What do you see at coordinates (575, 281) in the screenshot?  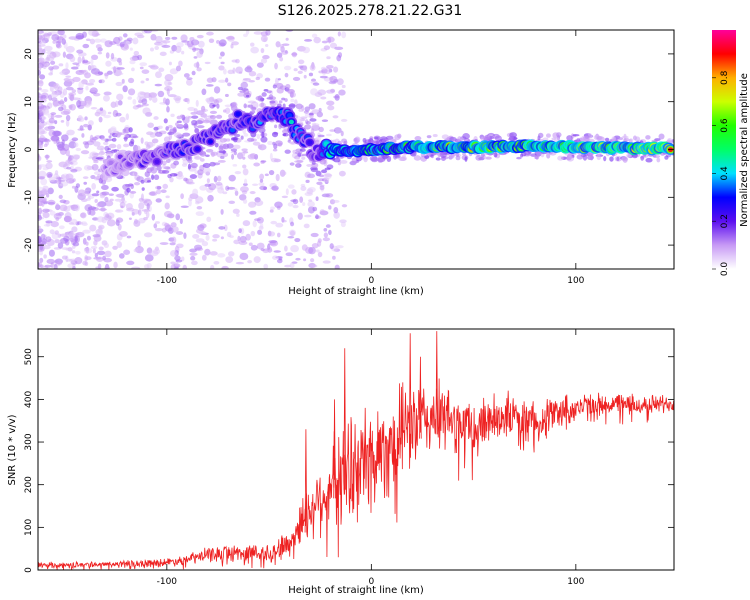 I see `x-tick-label: 100` at bounding box center [575, 281].